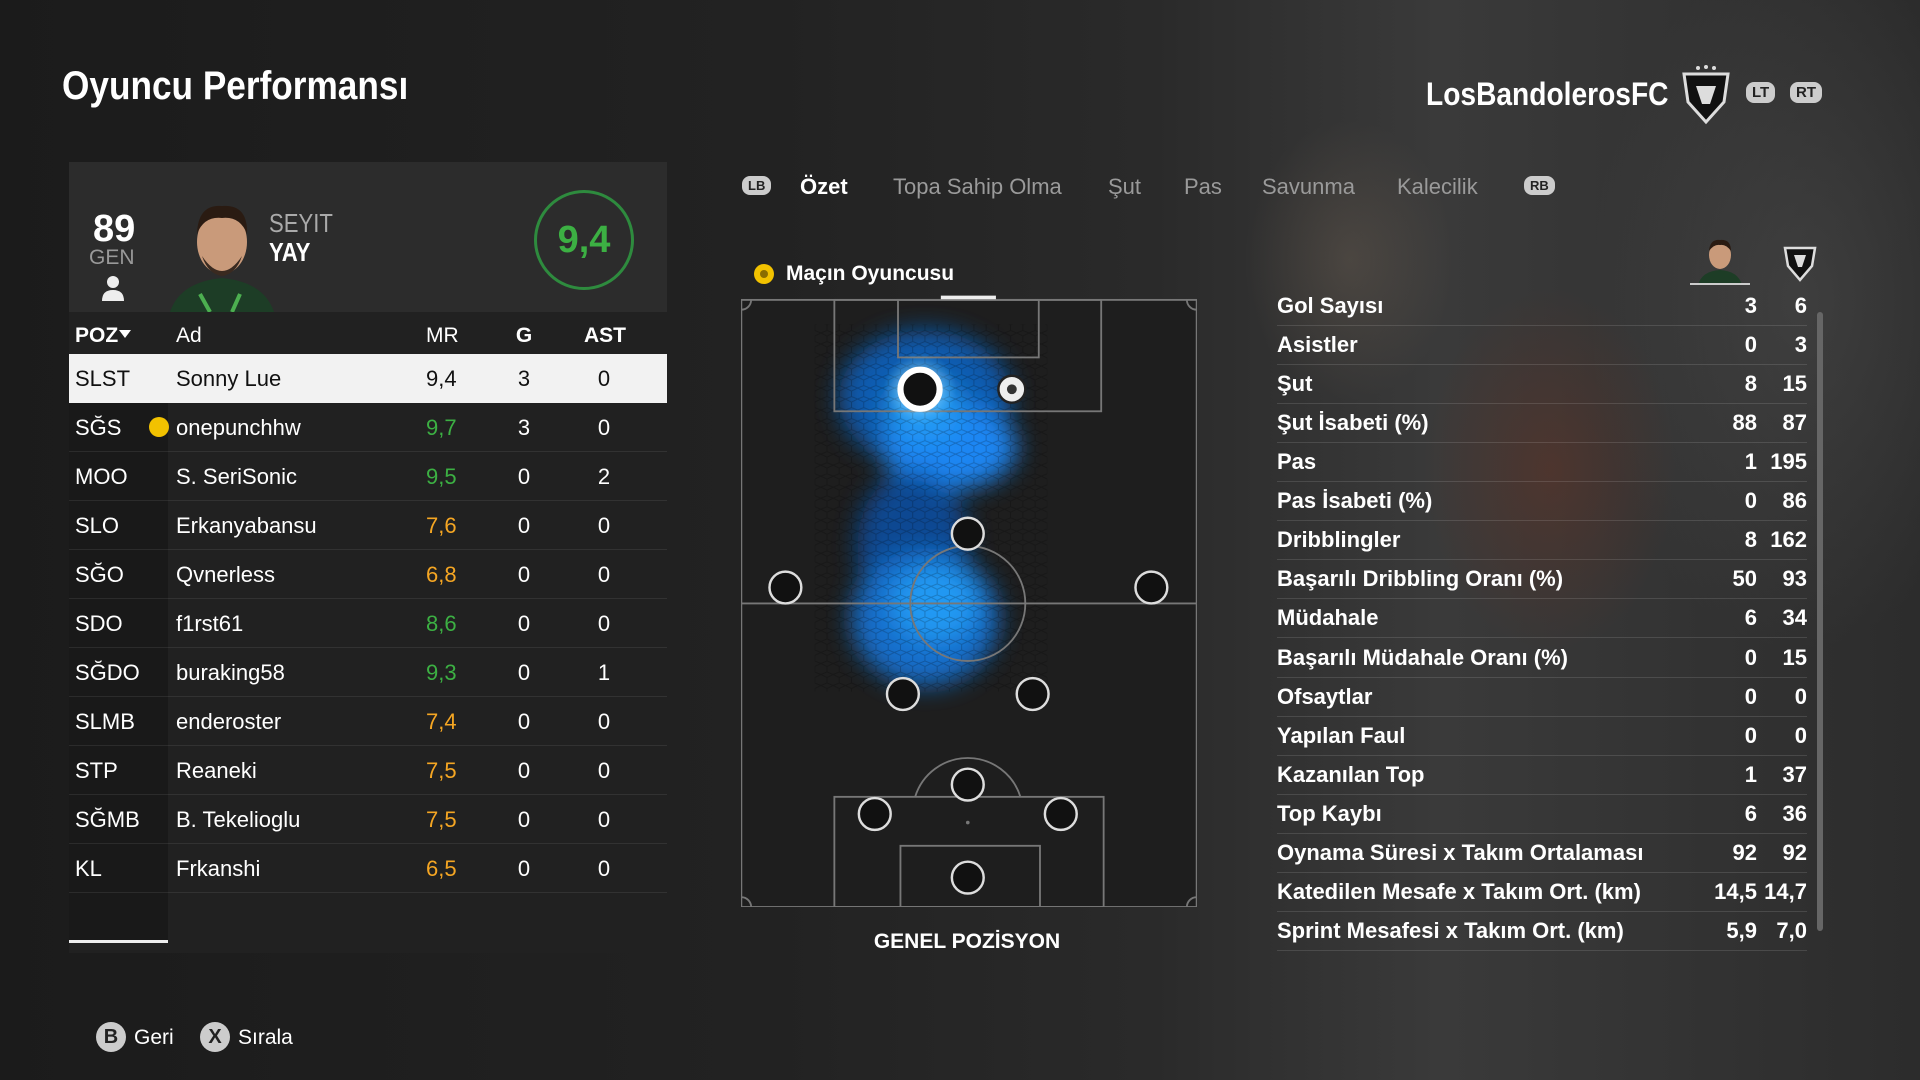  Describe the element at coordinates (1339, 540) in the screenshot. I see `stat-label: Dribblingler` at that location.